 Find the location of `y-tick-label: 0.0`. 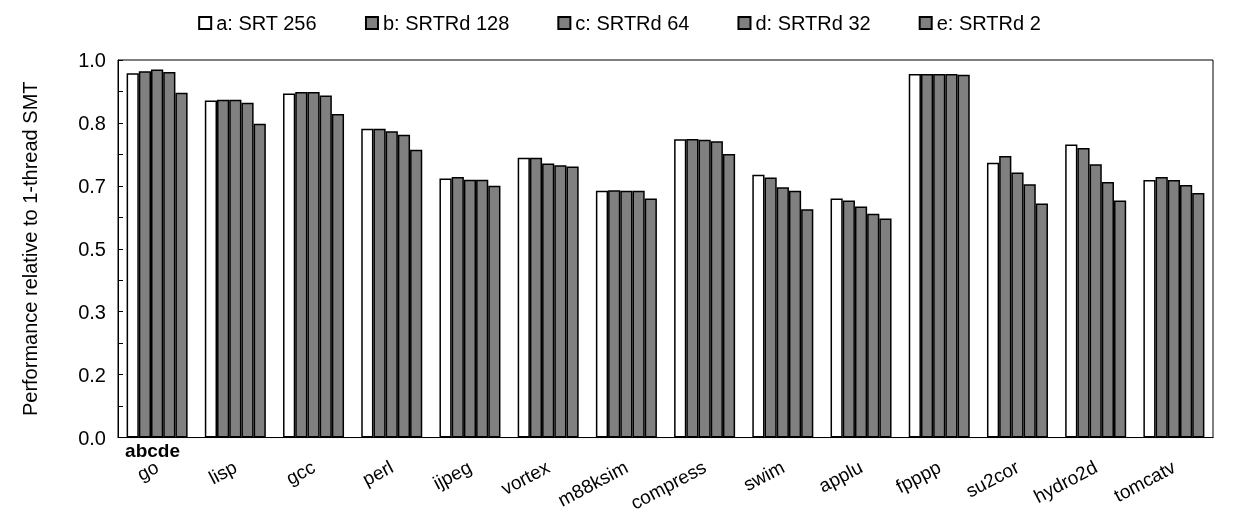

y-tick-label: 0.0 is located at coordinates (92, 437).